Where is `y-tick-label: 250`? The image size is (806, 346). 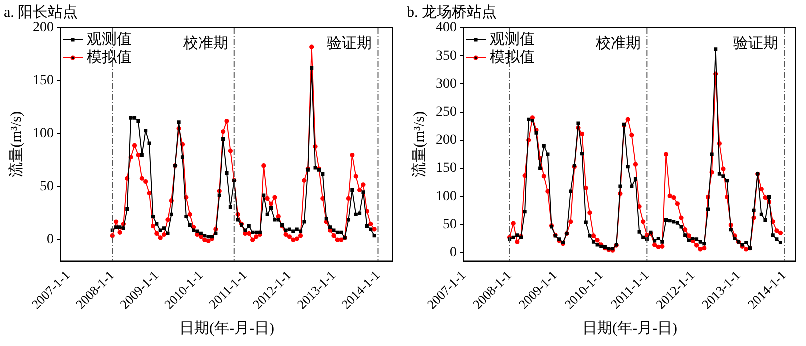
y-tick-label: 250 is located at coordinates (446, 112).